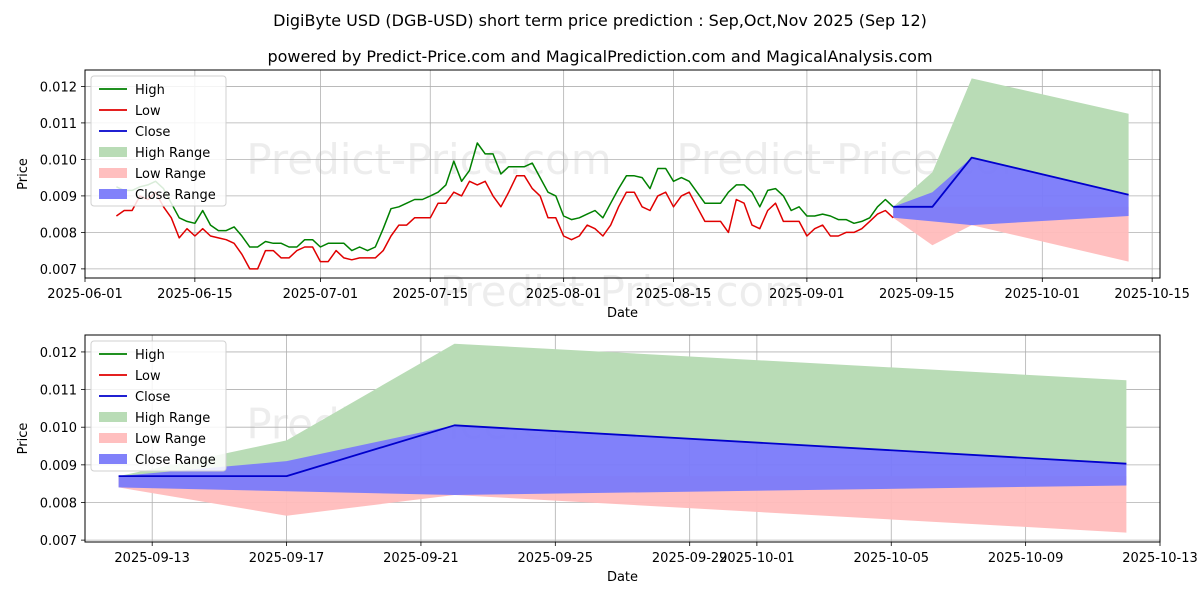 The height and width of the screenshot is (600, 1200). I want to click on x-tick-label: 2025-09-17, so click(287, 558).